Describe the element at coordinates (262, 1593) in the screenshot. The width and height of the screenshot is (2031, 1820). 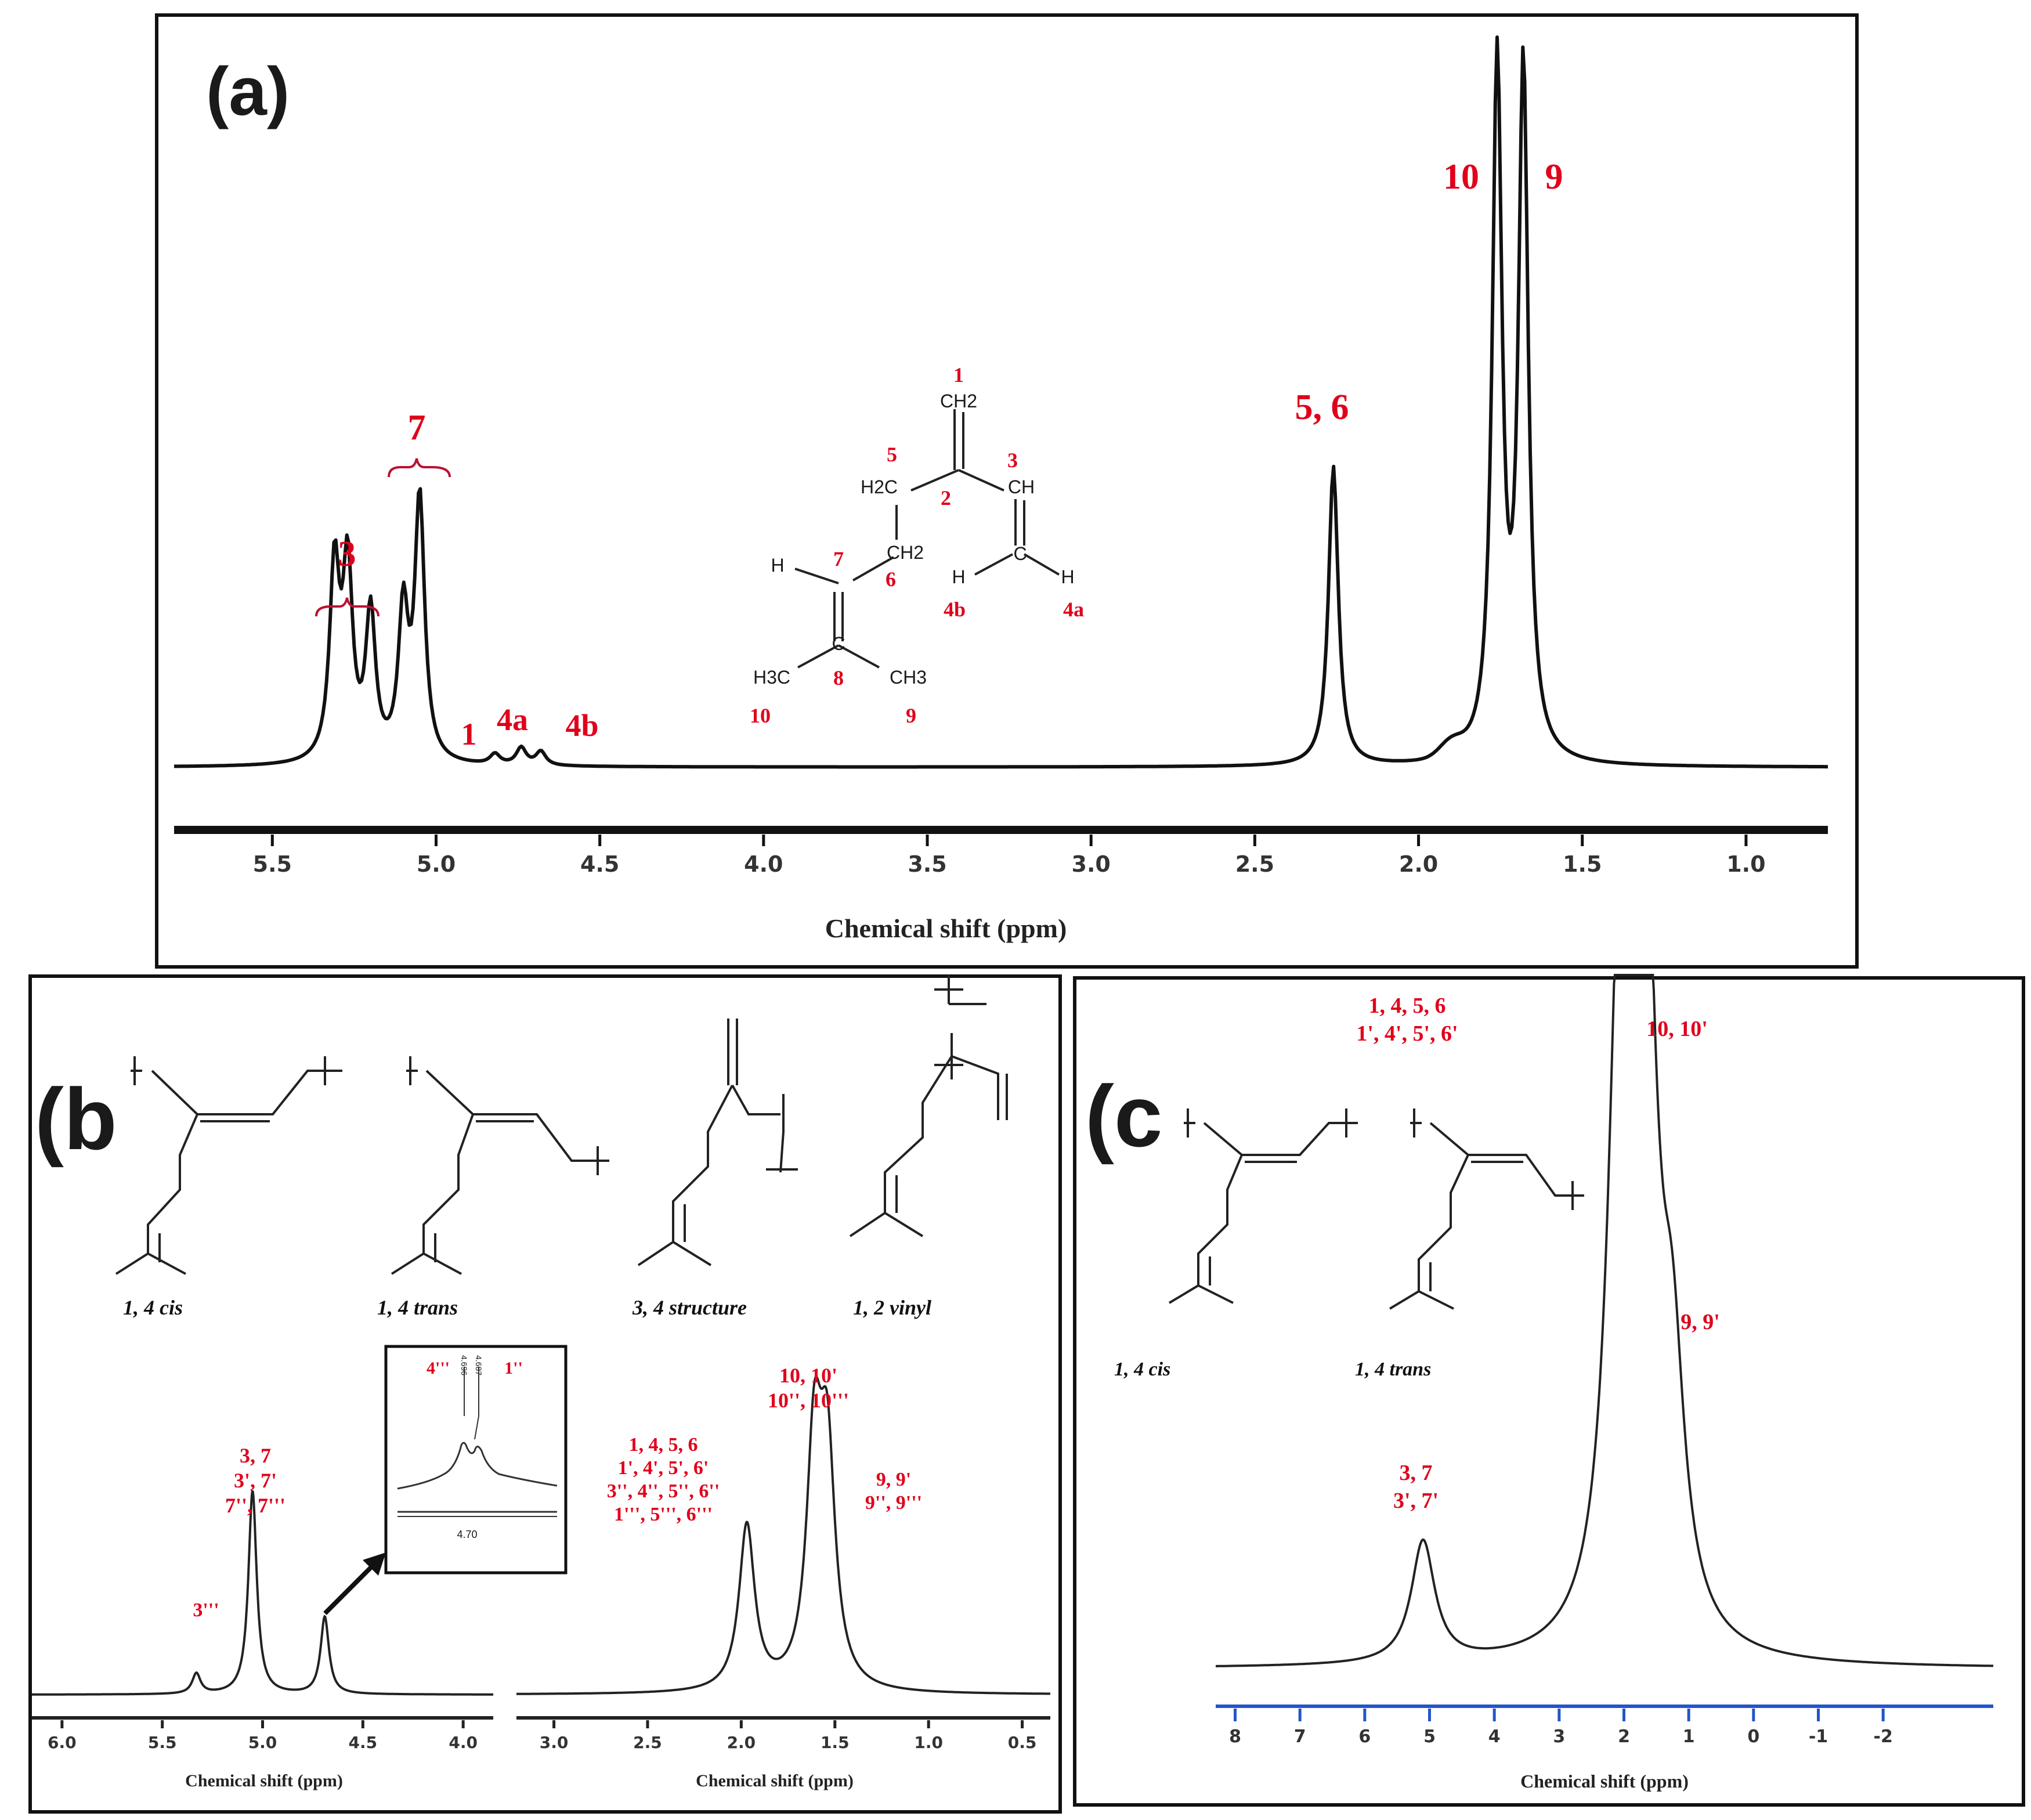
I see `panel-b-left-spectrum-line` at that location.